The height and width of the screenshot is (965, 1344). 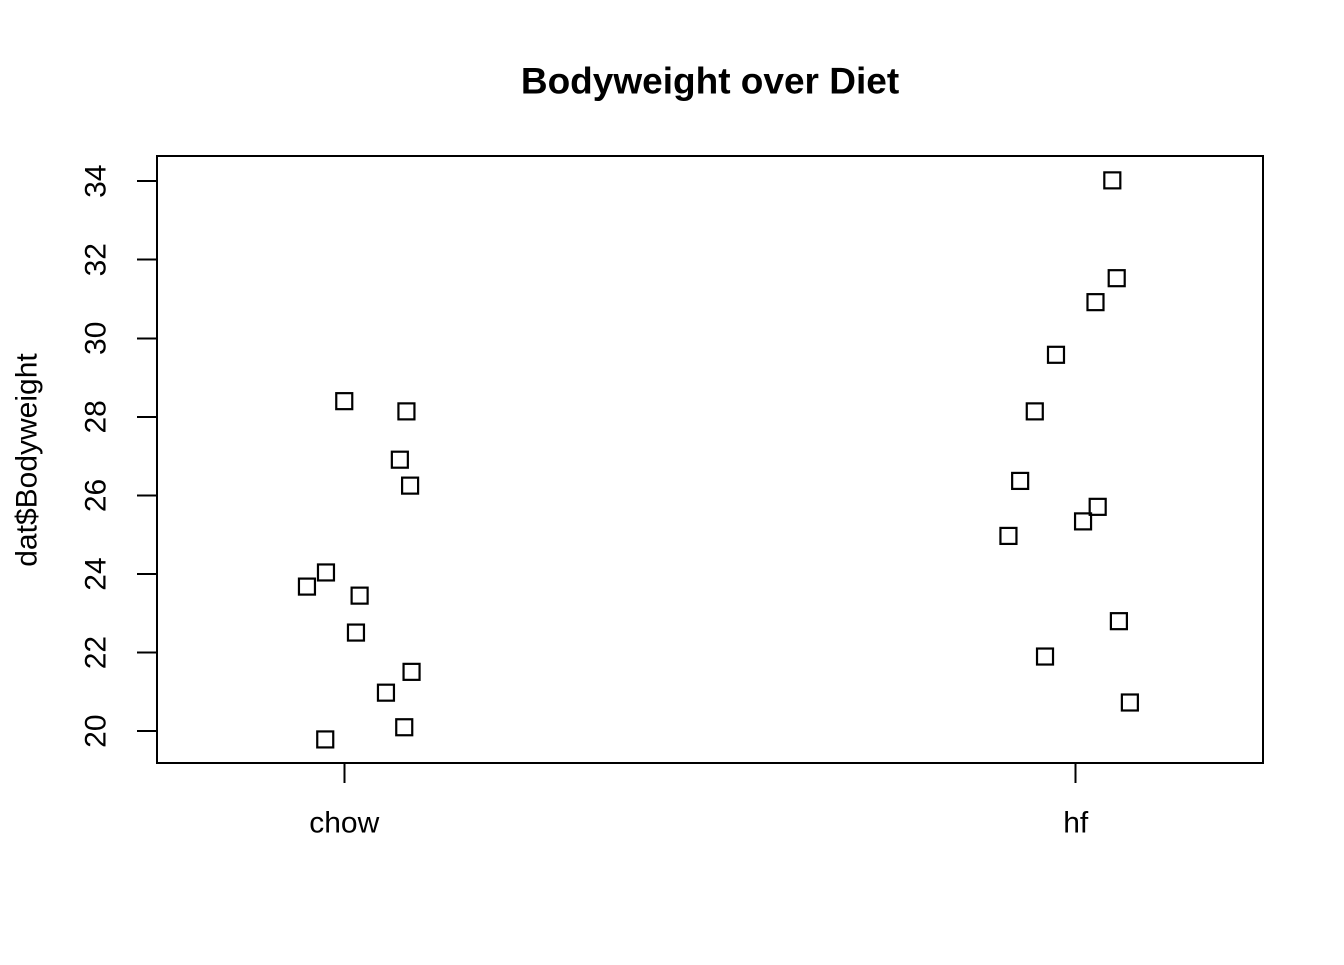 What do you see at coordinates (344, 823) in the screenshot?
I see `x-axis-tick-label-chow: chow` at bounding box center [344, 823].